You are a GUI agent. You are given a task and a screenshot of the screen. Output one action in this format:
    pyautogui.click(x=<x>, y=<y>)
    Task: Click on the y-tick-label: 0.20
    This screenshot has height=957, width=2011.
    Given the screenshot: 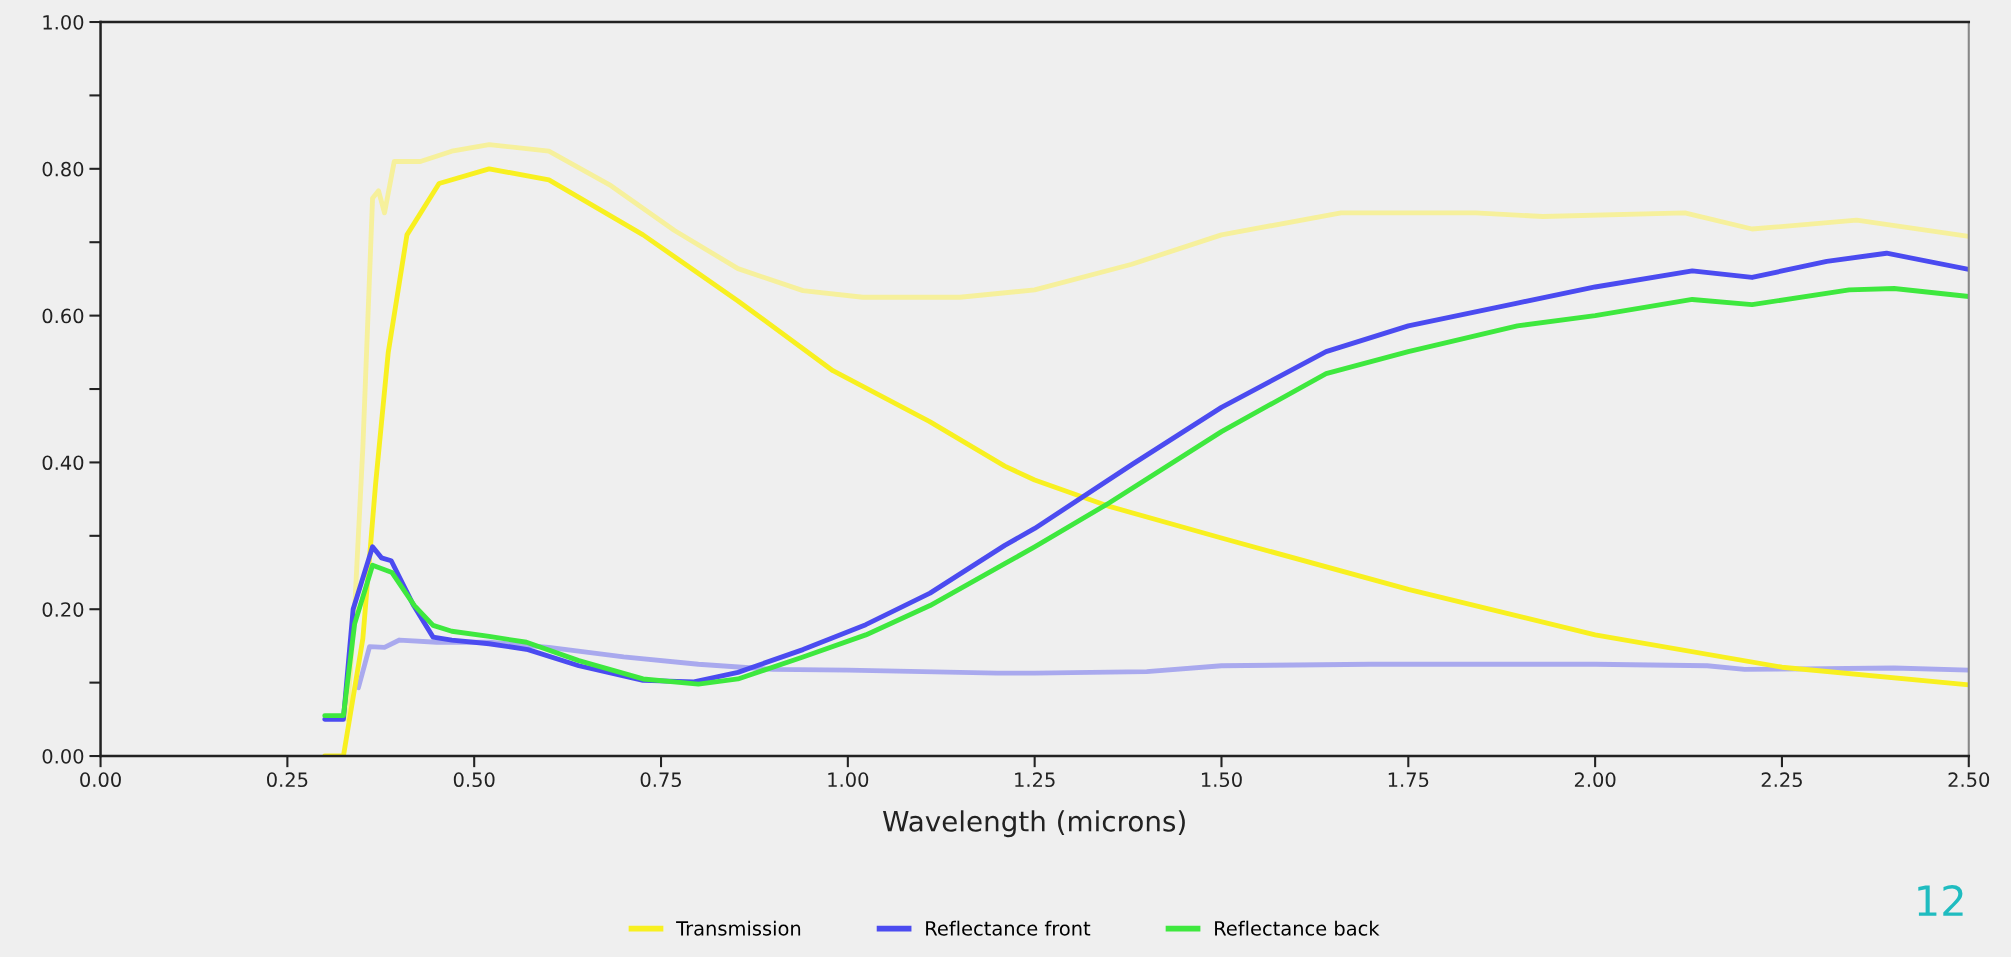 What is the action you would take?
    pyautogui.click(x=63, y=609)
    